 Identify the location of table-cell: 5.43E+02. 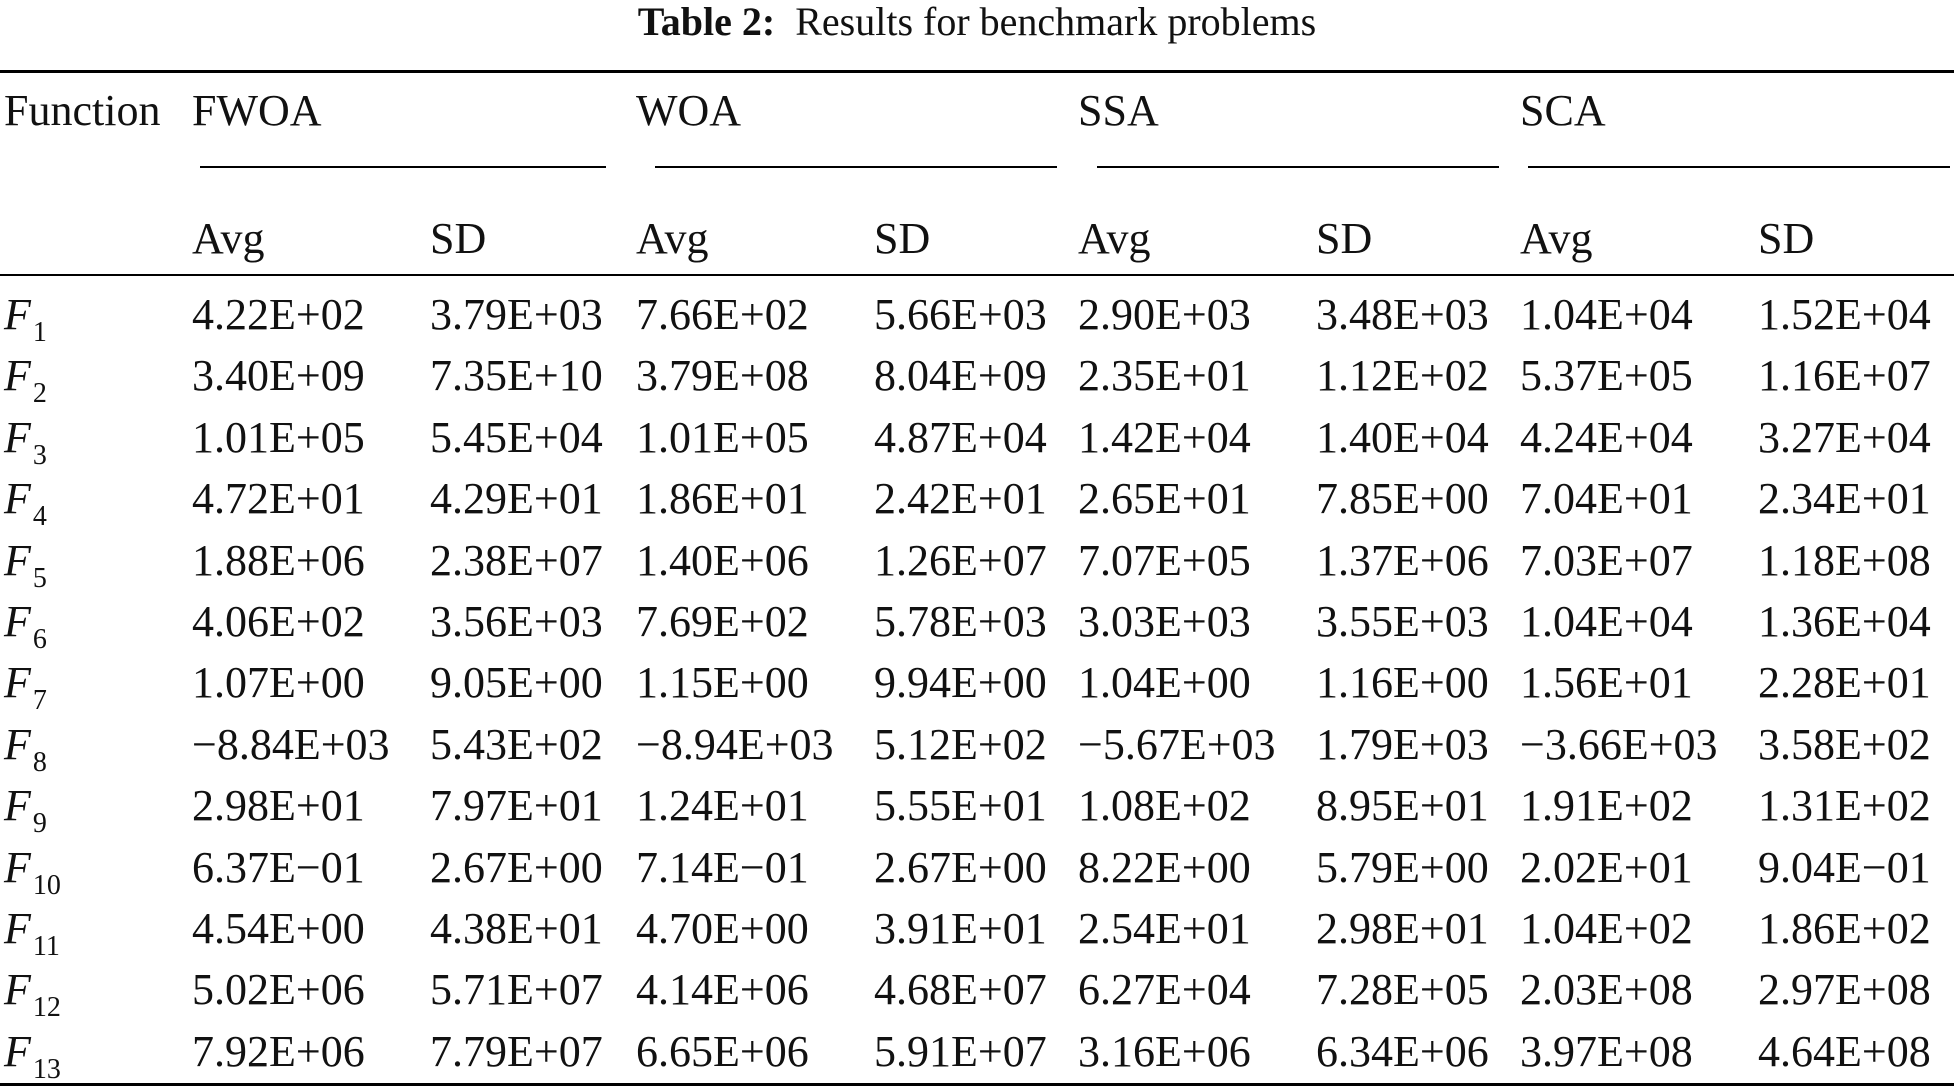
(516, 744).